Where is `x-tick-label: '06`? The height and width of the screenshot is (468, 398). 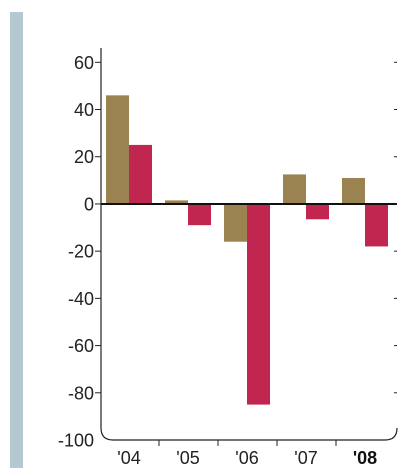 x-tick-label: '06 is located at coordinates (246, 458).